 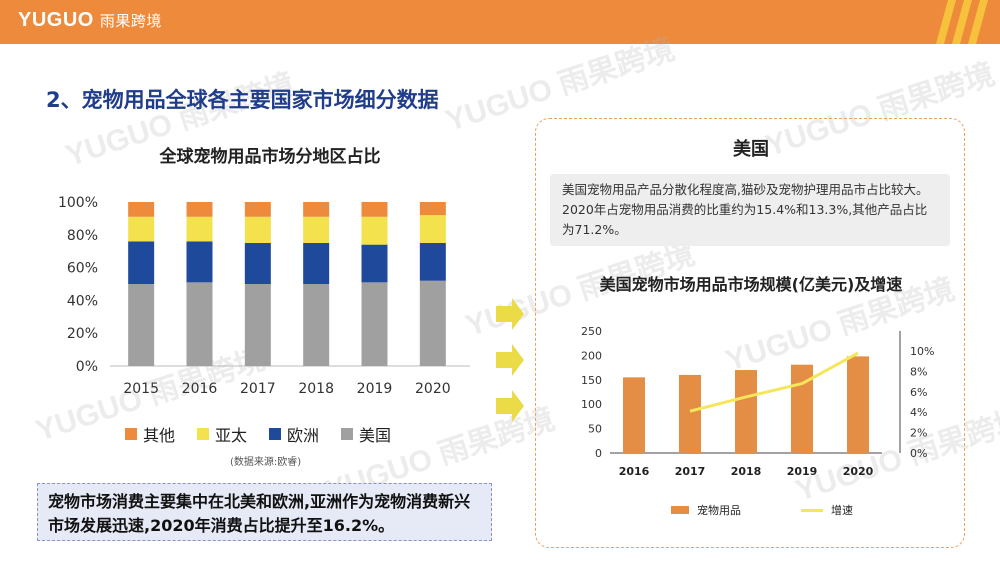 What do you see at coordinates (258, 434) in the screenshot?
I see `left-chart-legend: 其他 亚太 欧洲 美国` at bounding box center [258, 434].